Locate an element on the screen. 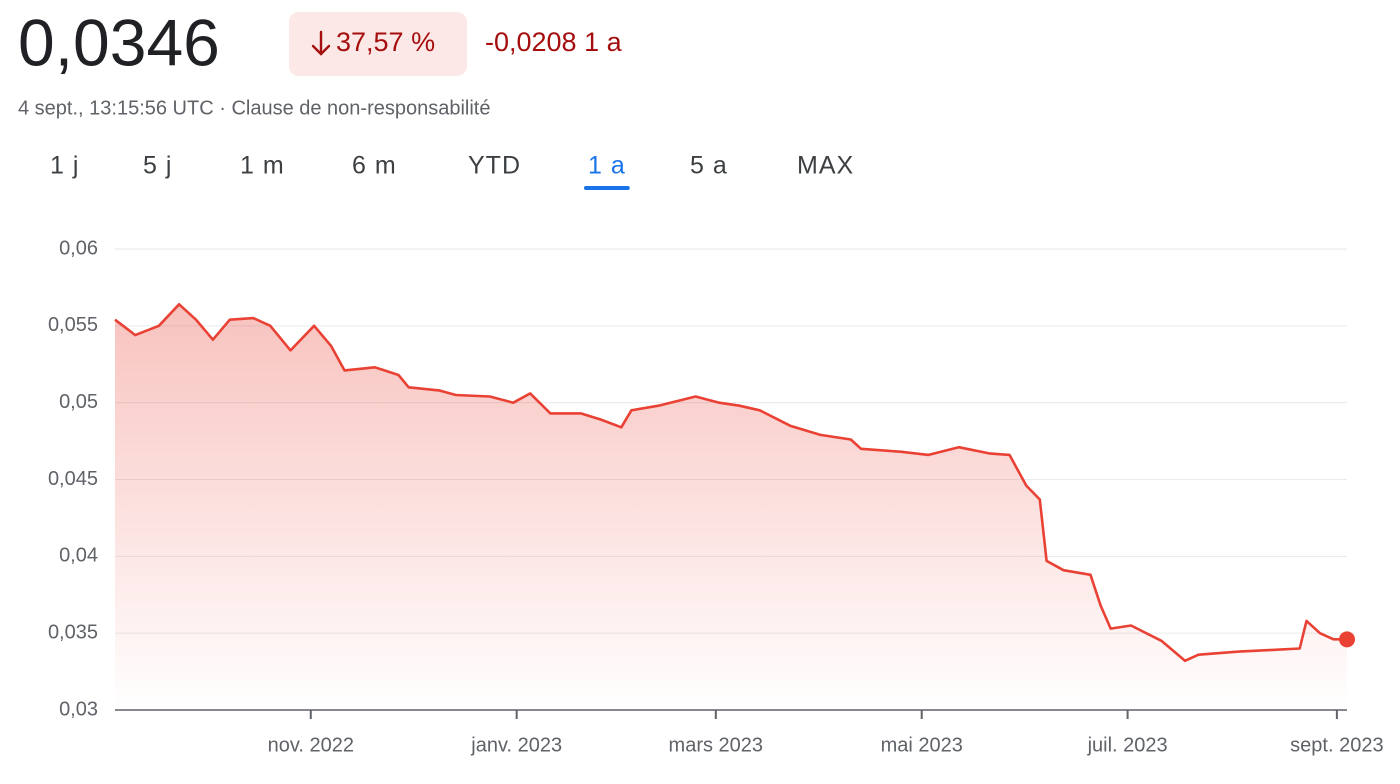 This screenshot has height=784, width=1400. range-tab: MAX is located at coordinates (825, 166).